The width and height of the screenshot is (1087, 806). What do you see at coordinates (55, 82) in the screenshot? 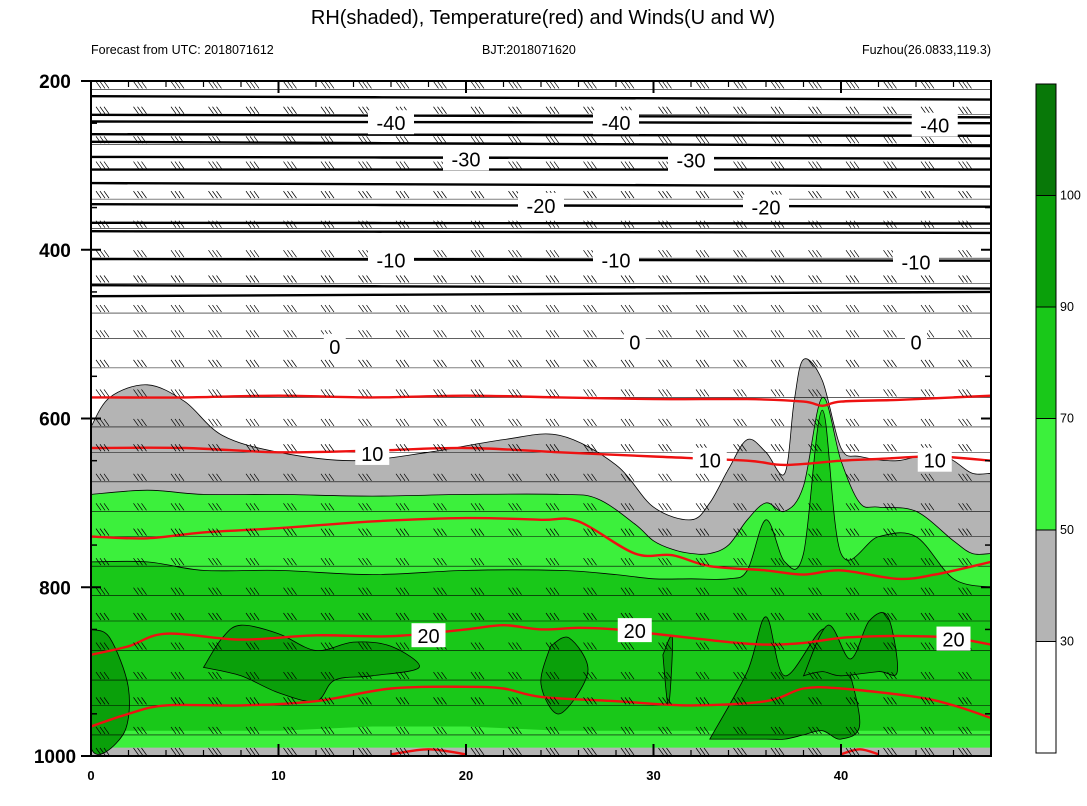
I see `y-tick-label: 200` at bounding box center [55, 82].